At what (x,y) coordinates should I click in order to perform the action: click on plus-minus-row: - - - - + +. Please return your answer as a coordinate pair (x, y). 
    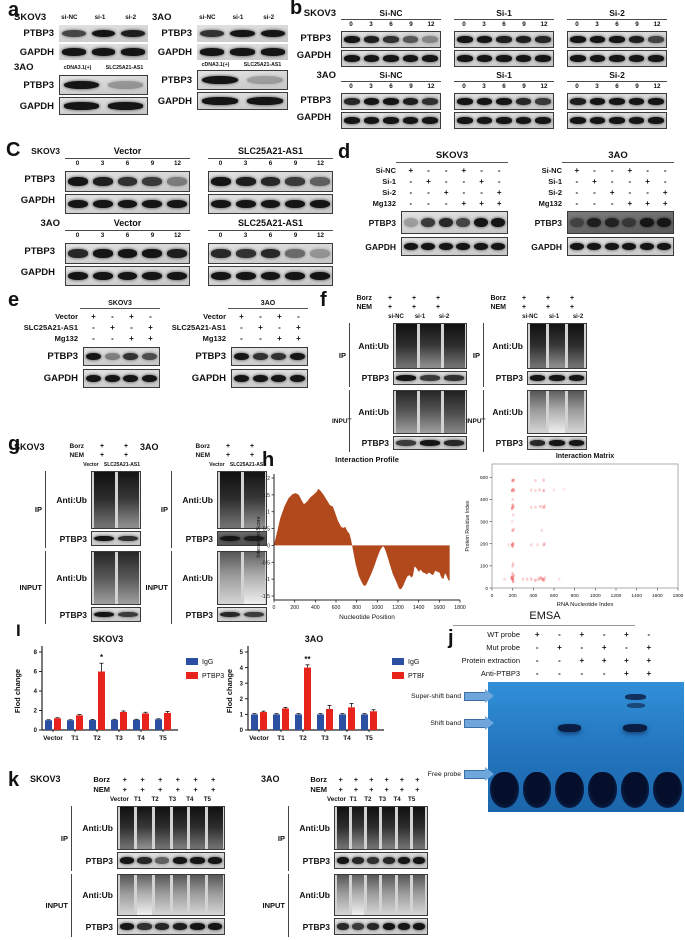
    Looking at the image, I should click on (593, 673).